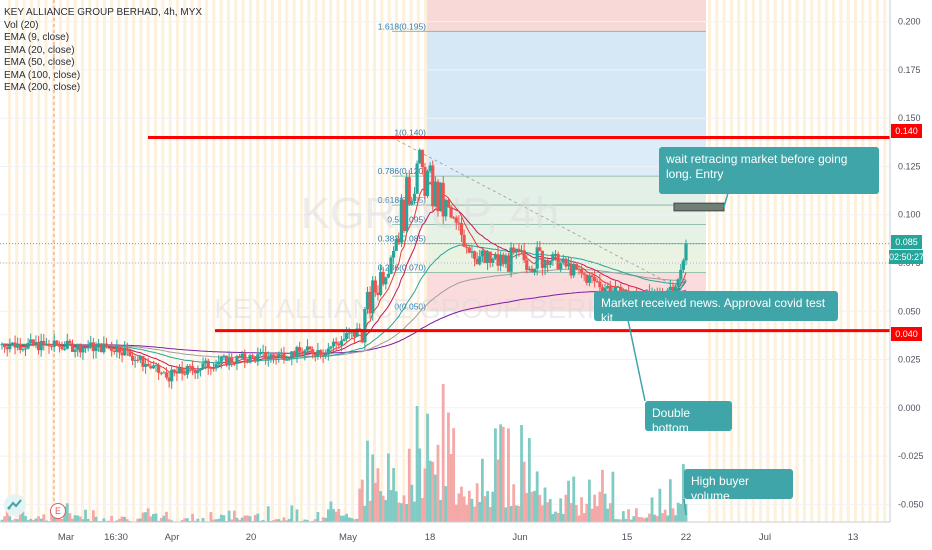  Describe the element at coordinates (765, 537) in the screenshot. I see `time-tick-label: Jul` at that location.